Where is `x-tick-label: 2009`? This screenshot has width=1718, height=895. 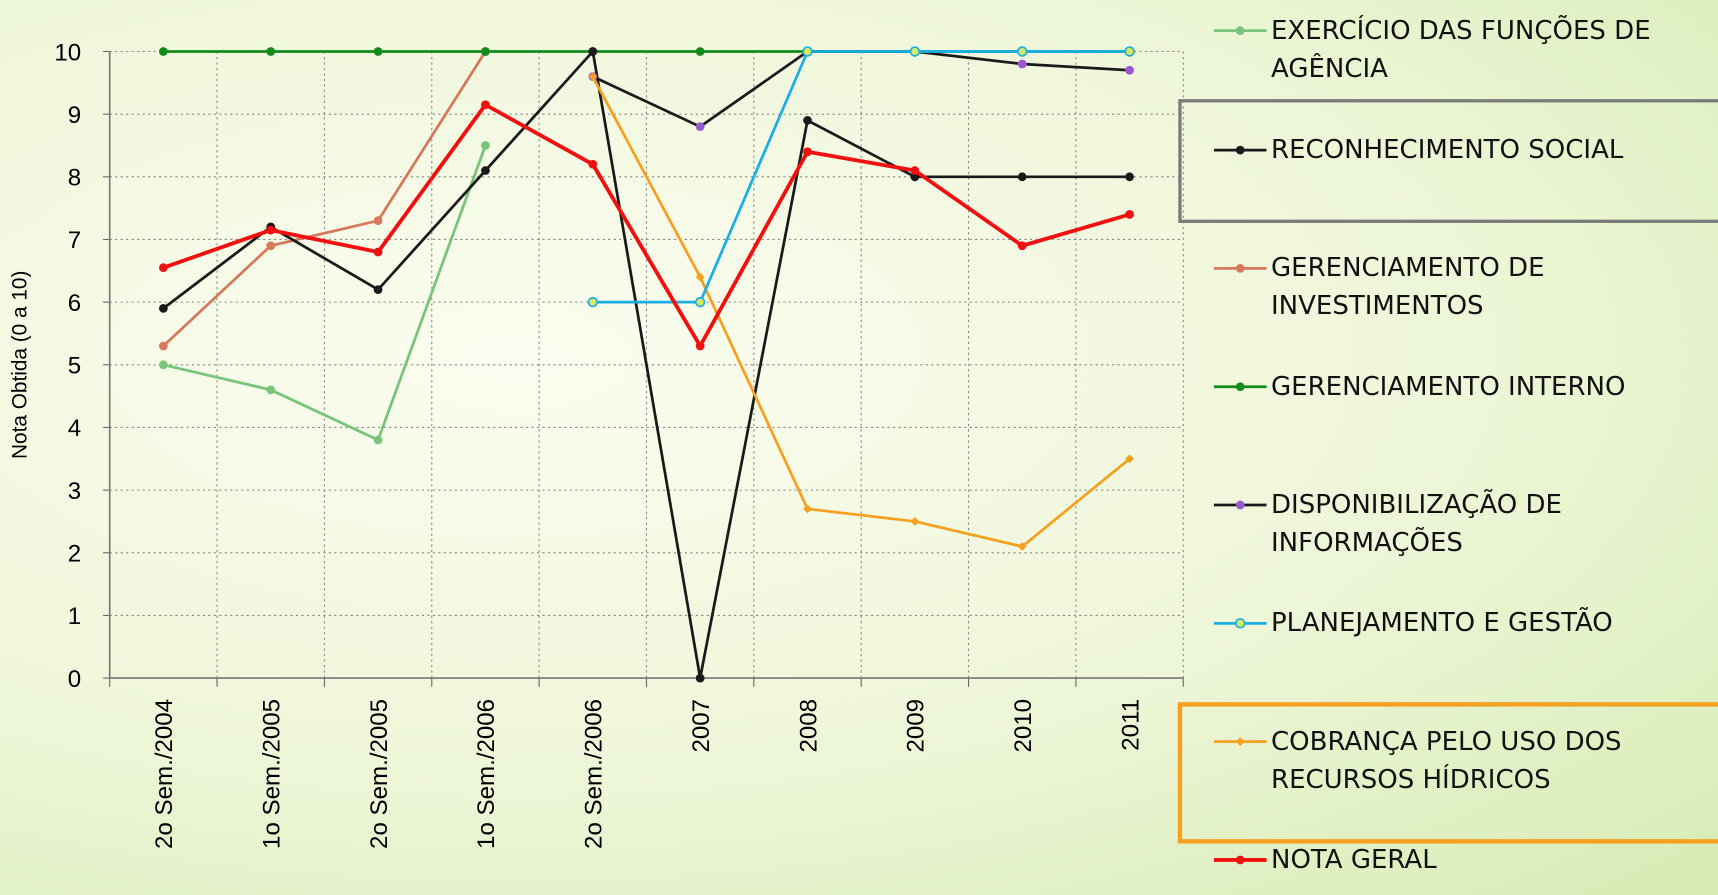 x-tick-label: 2009 is located at coordinates (916, 726).